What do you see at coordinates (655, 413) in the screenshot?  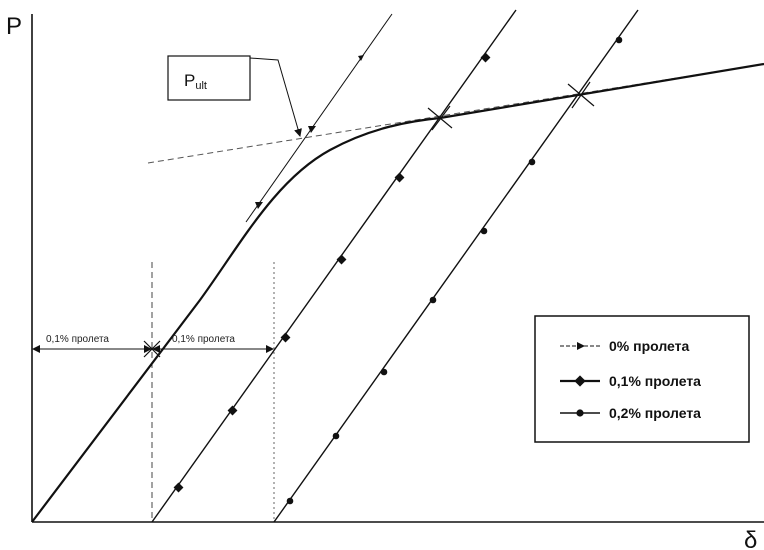 I see `legend-label-2: 0,2% пролета` at bounding box center [655, 413].